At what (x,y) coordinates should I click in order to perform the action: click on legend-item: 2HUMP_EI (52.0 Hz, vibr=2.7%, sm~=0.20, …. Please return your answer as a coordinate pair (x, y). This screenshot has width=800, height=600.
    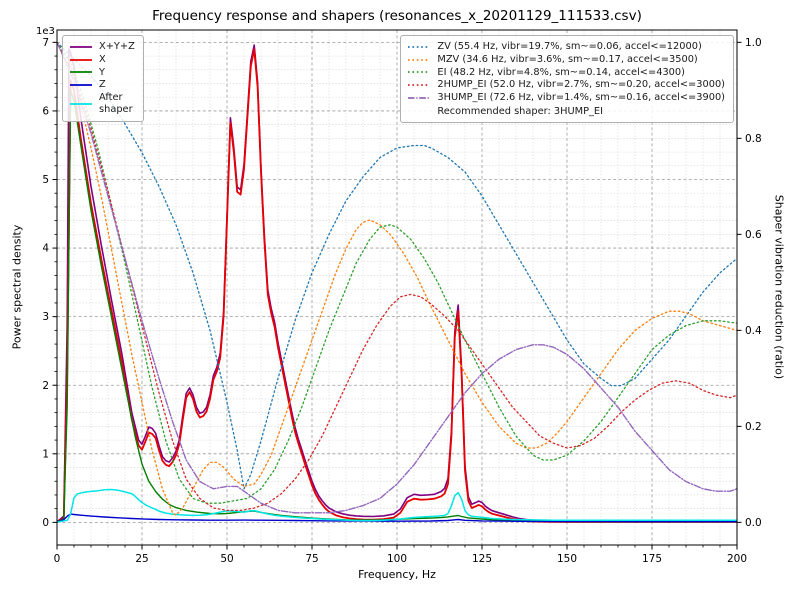
    Looking at the image, I should click on (566, 85).